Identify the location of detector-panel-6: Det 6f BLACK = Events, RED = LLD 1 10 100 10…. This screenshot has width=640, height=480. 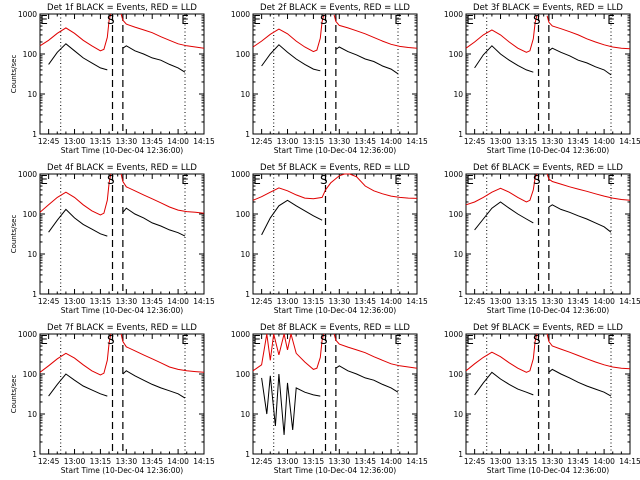
(542, 239).